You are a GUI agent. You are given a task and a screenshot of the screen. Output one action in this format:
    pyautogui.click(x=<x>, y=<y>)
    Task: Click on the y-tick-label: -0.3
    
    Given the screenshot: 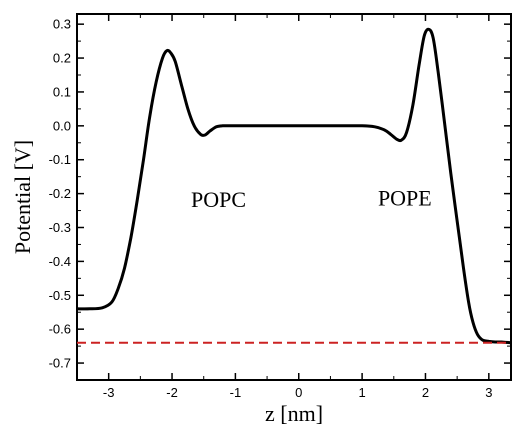 What is the action you would take?
    pyautogui.click(x=60, y=227)
    